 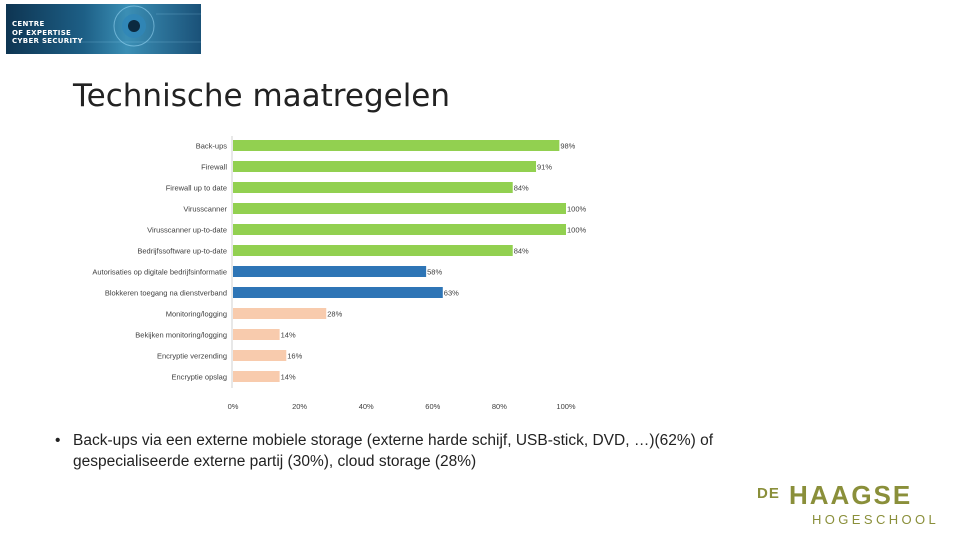 What do you see at coordinates (432, 406) in the screenshot?
I see `x-tick-label: 60%` at bounding box center [432, 406].